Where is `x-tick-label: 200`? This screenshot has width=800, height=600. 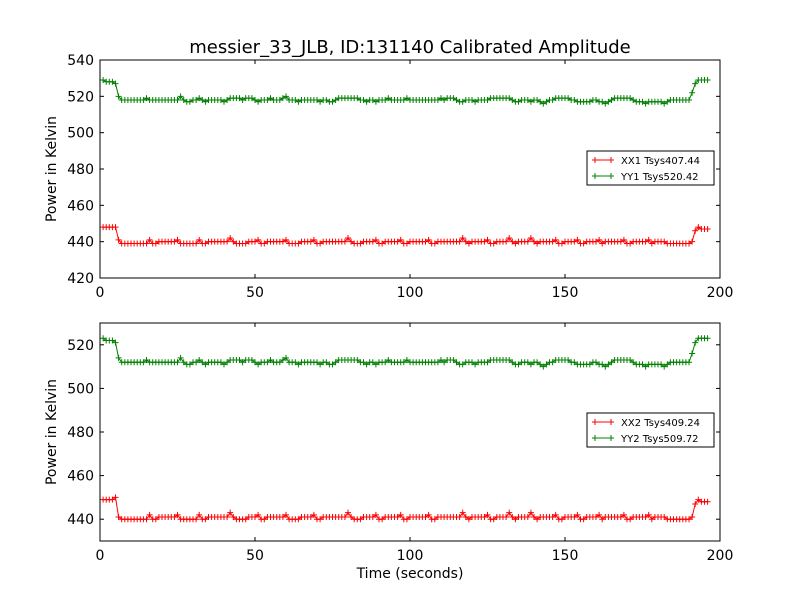
x-tick-label: 200 is located at coordinates (720, 293).